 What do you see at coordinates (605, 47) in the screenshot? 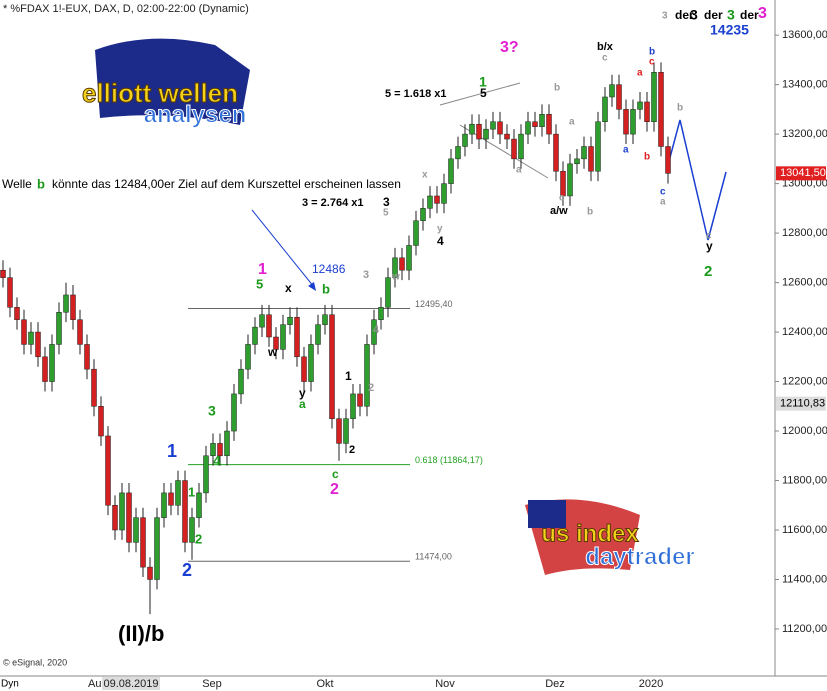
I see `wave-label: b/x` at bounding box center [605, 47].